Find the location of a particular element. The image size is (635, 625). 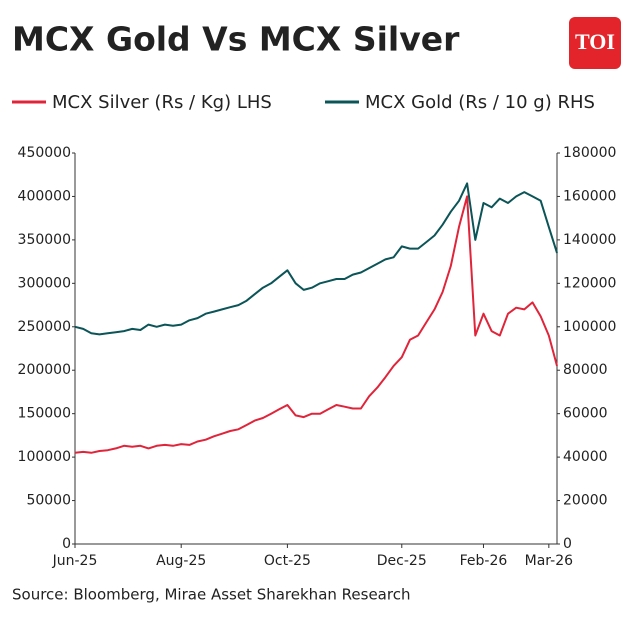

chart-title: MCX Gold Vs MCX Silver is located at coordinates (236, 39).